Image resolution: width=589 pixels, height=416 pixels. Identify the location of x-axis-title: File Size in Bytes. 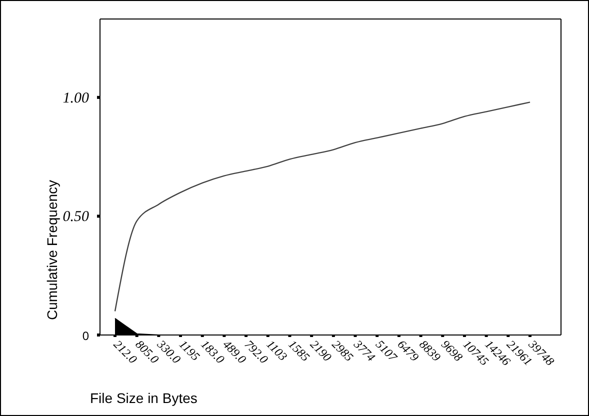
(144, 398).